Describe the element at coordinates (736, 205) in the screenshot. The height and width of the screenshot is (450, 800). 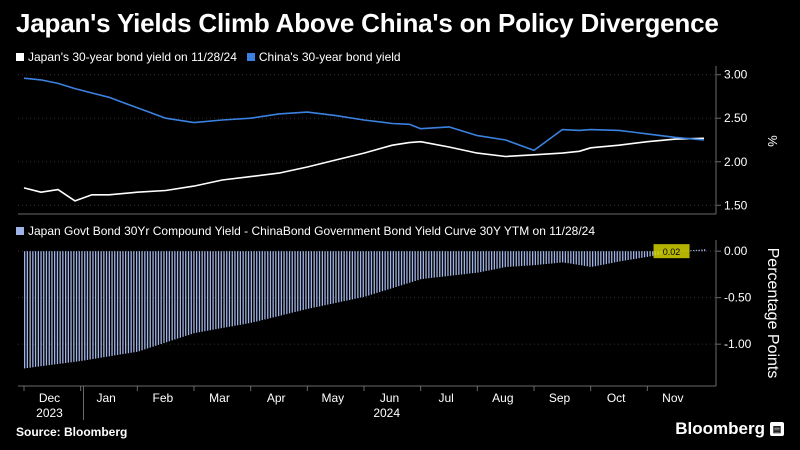
I see `top-ytick-label: 1.50` at that location.